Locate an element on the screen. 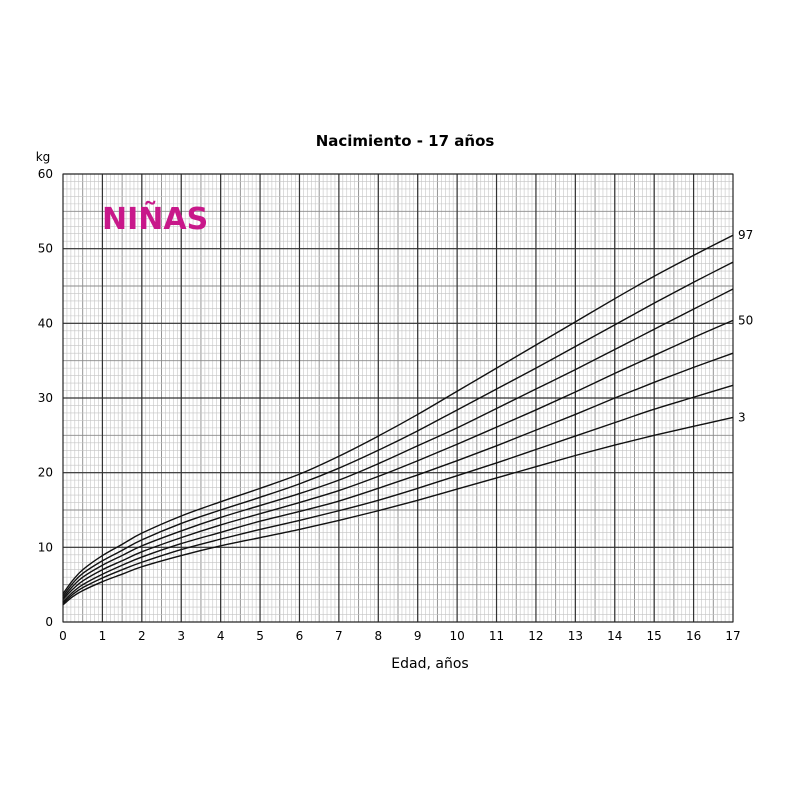  y-tick-label: 60 is located at coordinates (45, 174).